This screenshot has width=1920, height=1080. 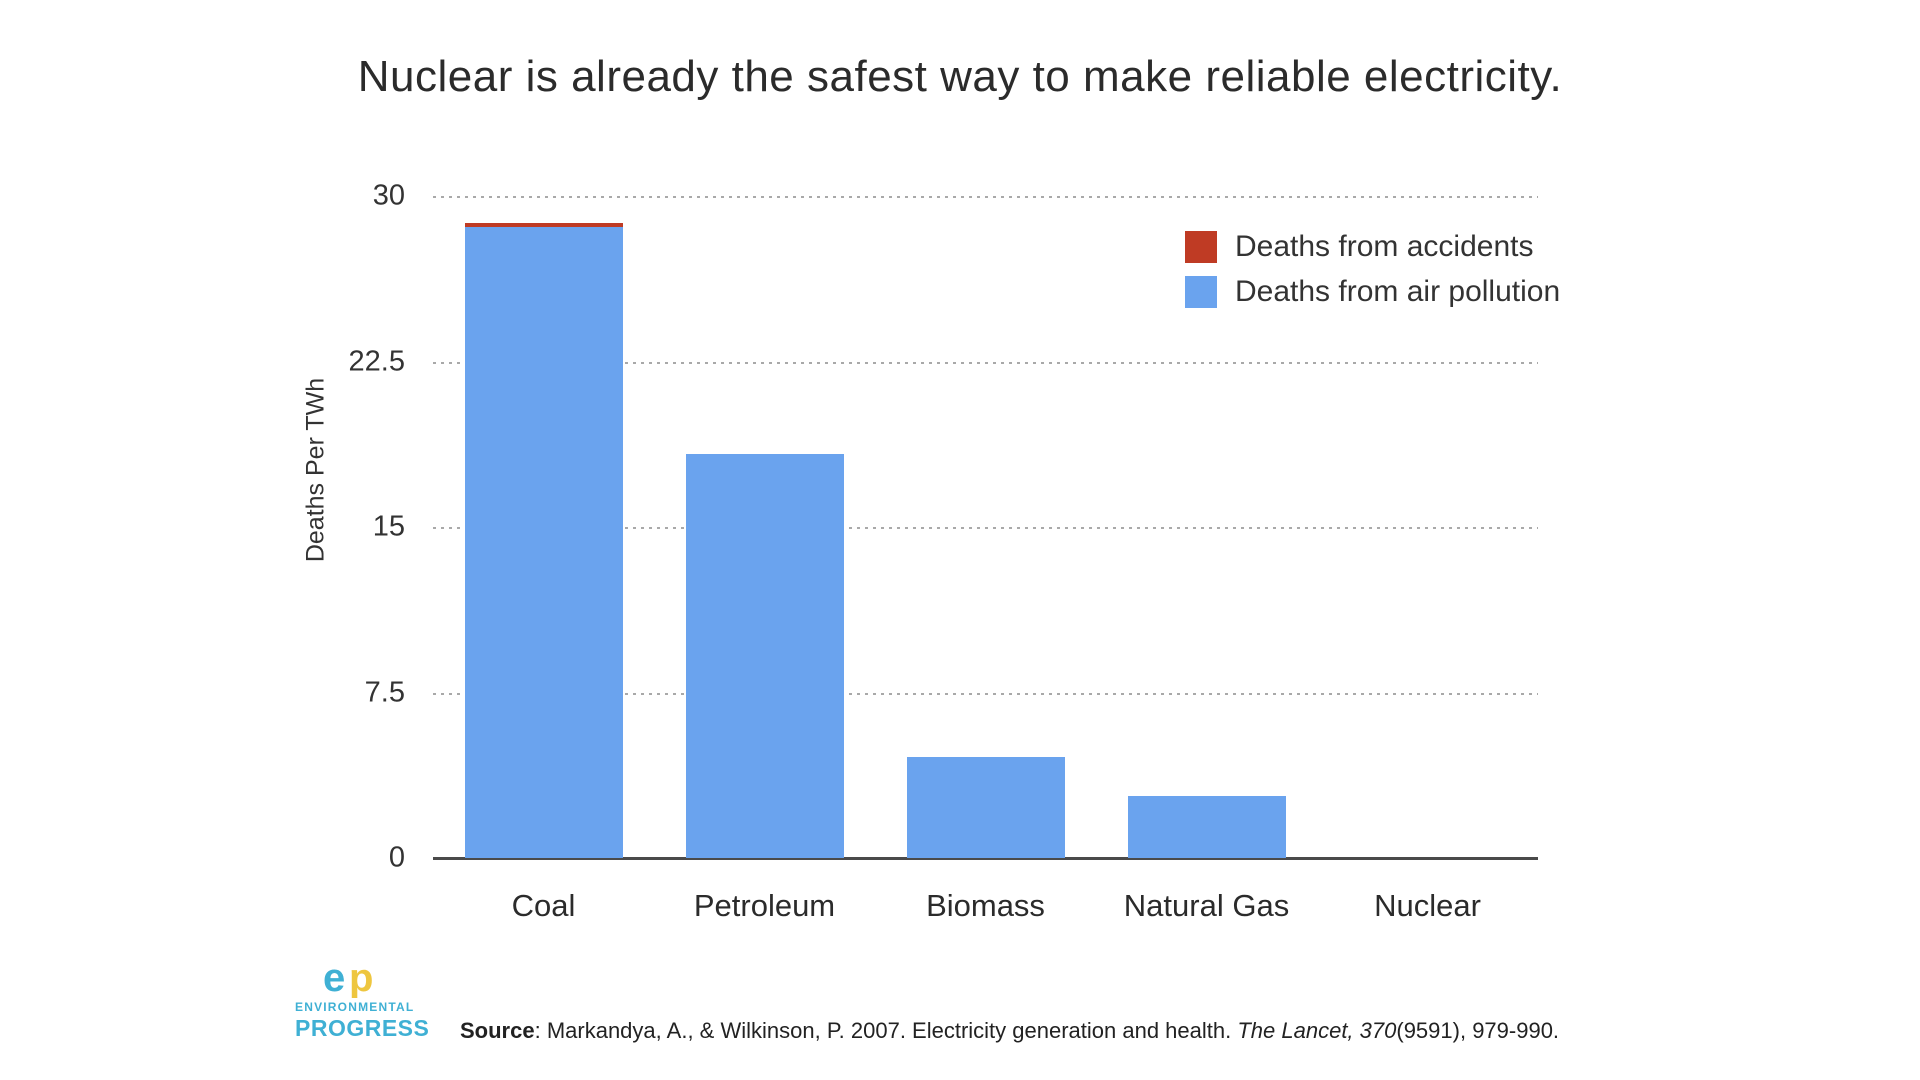 I want to click on legend-row-air-pollution: Deaths from air pollution, so click(x=1372, y=291).